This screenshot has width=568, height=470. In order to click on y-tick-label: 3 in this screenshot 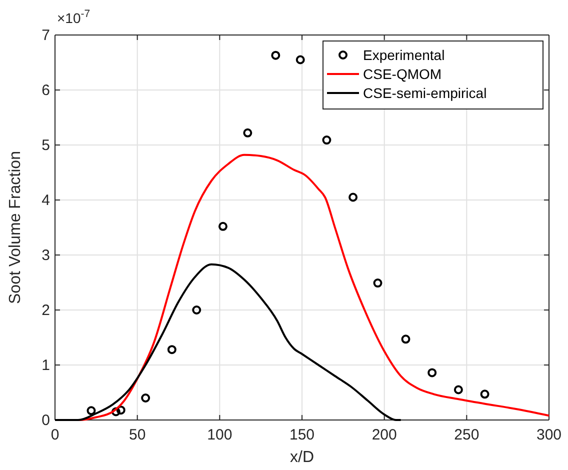, I will do `click(46, 255)`.